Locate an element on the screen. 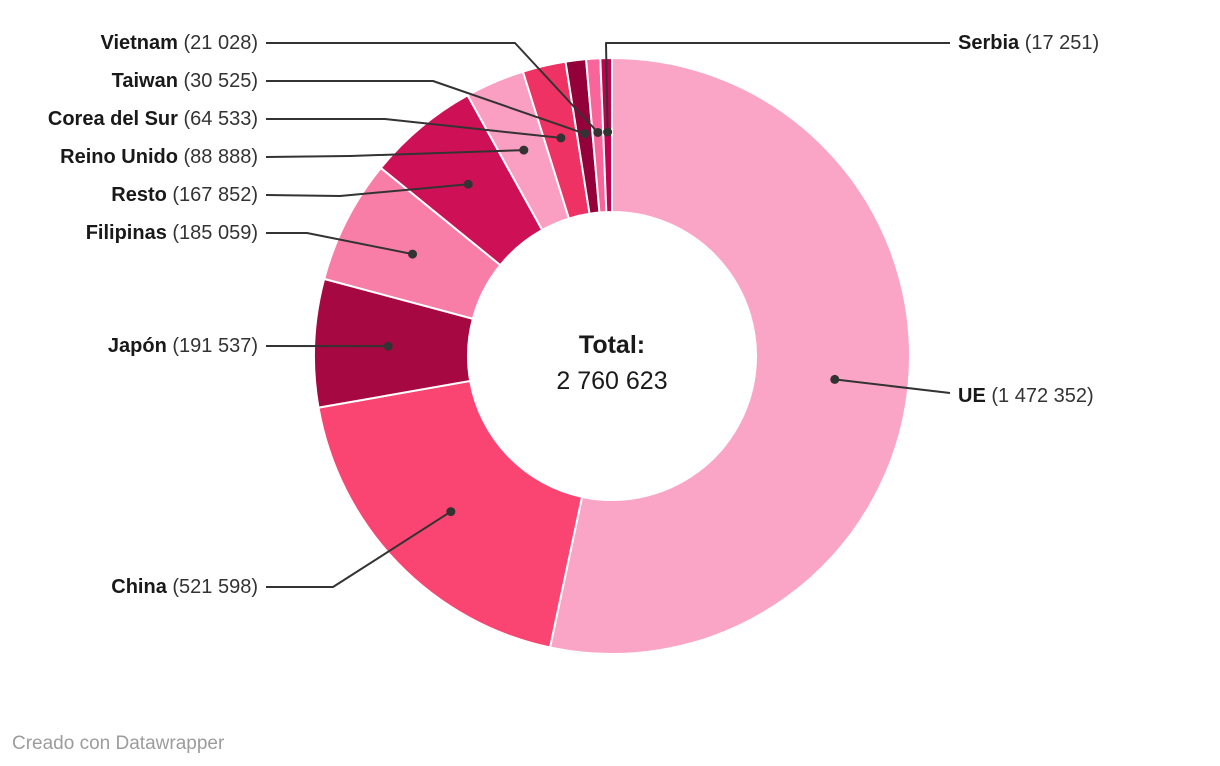  slice-label-value: (30 525) is located at coordinates (217, 81).